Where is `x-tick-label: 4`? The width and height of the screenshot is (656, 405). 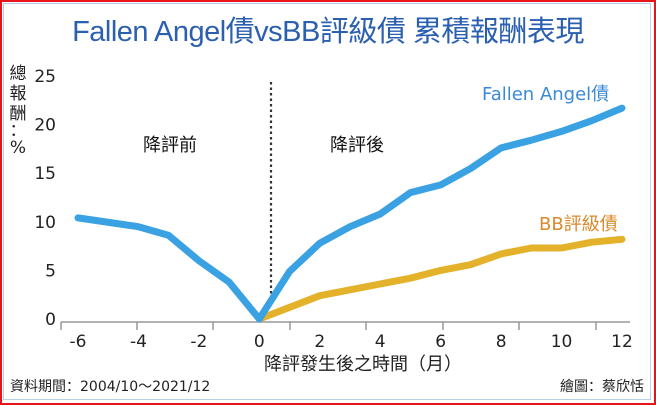
x-tick-label: 4 is located at coordinates (380, 342).